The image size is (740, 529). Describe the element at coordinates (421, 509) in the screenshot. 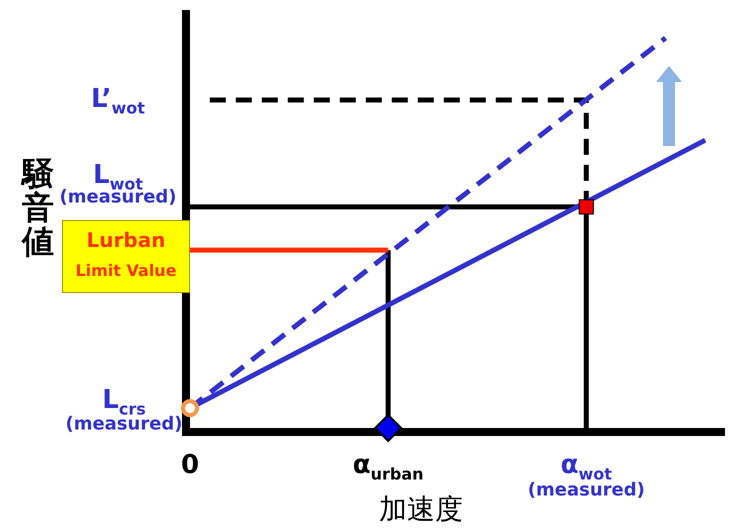

I see `x-axis-title: 加速度` at that location.